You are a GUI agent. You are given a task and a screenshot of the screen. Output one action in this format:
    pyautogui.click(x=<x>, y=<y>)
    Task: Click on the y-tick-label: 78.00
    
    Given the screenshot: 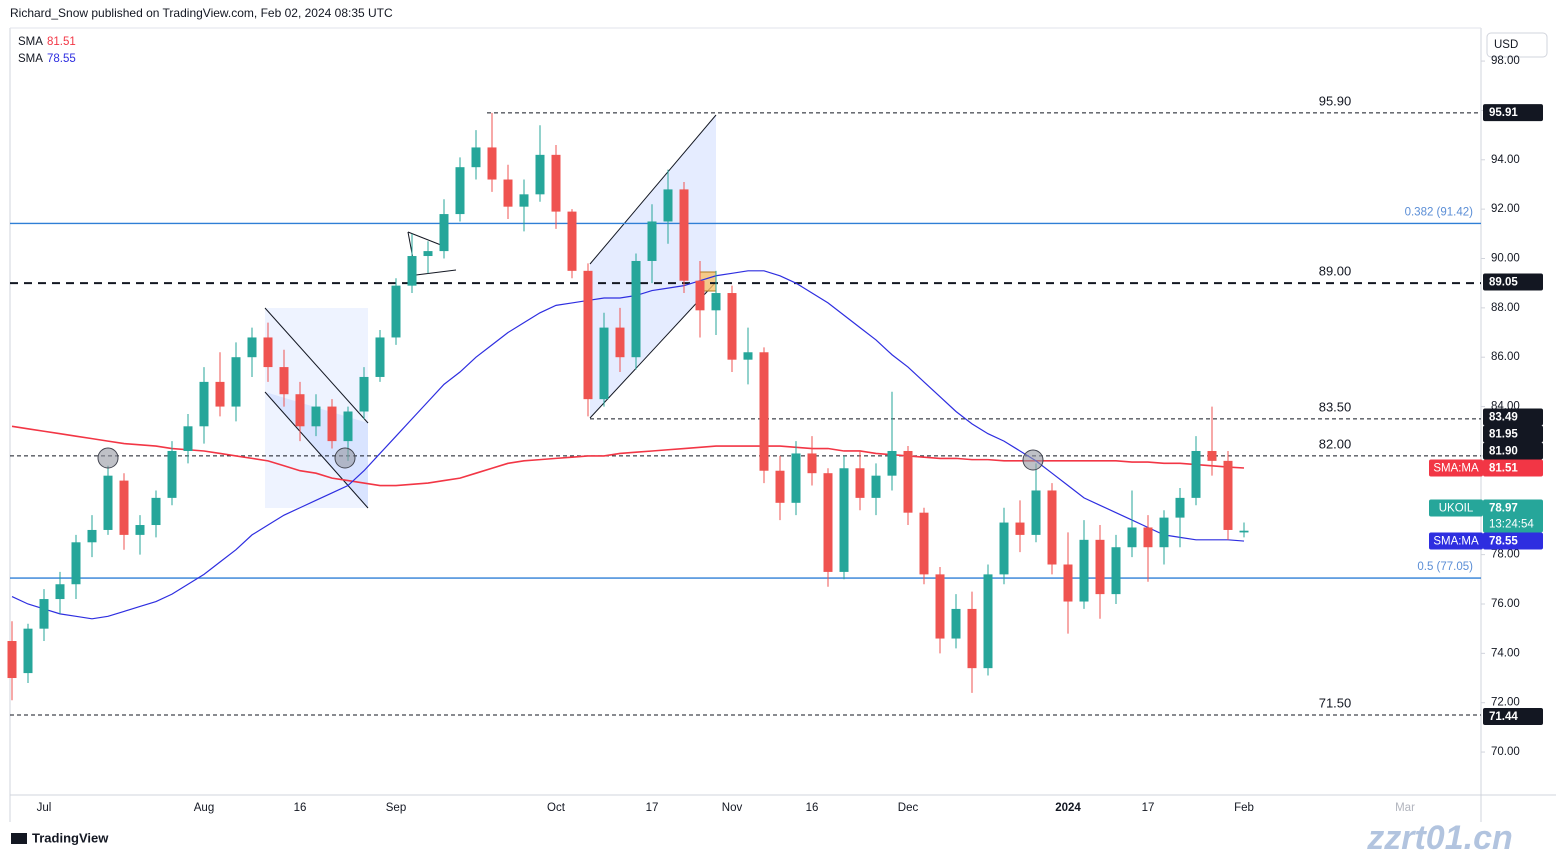 What is the action you would take?
    pyautogui.click(x=1505, y=555)
    